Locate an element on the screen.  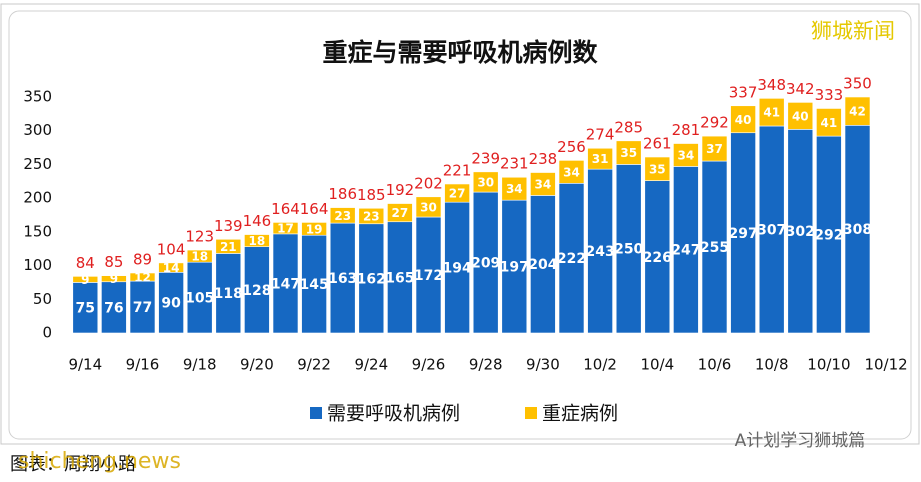
x-tick-label: 10/12 is located at coordinates (885, 365).